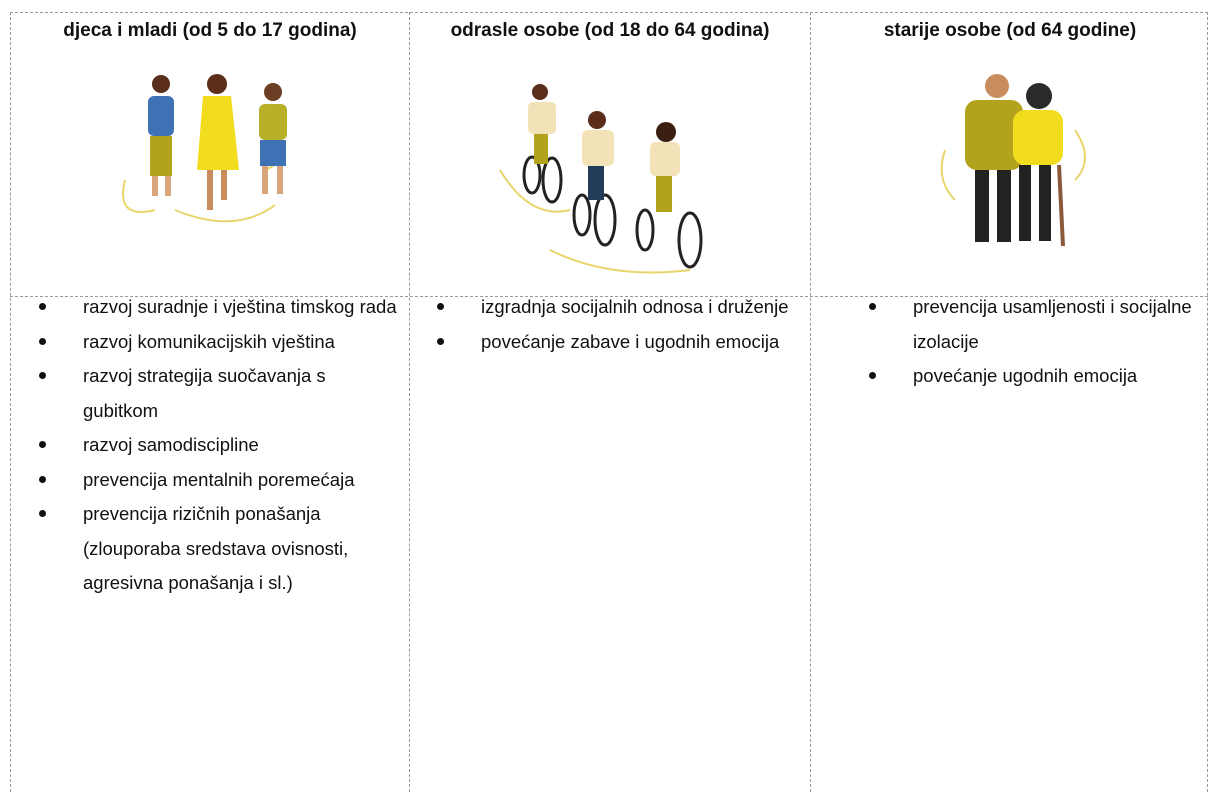 The width and height of the screenshot is (1210, 792). Describe the element at coordinates (204, 148) in the screenshot. I see `illustration-children` at that location.